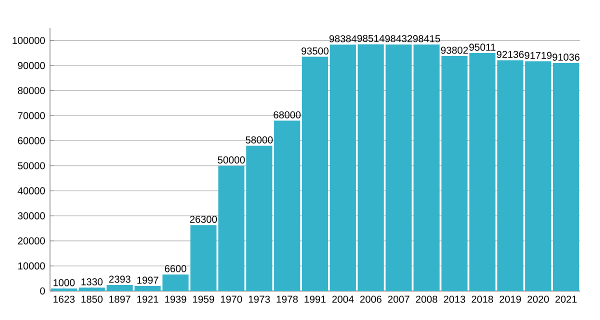 The image size is (600, 320). Describe the element at coordinates (426, 38) in the screenshot. I see `data-label: 98415` at that location.